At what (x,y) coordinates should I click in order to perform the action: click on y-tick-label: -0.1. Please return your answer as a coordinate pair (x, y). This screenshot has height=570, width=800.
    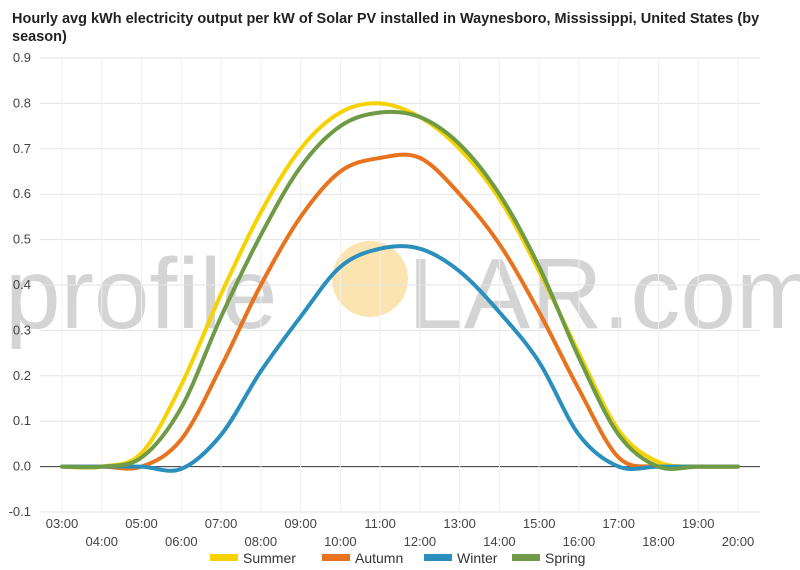
    Looking at the image, I should click on (20, 511).